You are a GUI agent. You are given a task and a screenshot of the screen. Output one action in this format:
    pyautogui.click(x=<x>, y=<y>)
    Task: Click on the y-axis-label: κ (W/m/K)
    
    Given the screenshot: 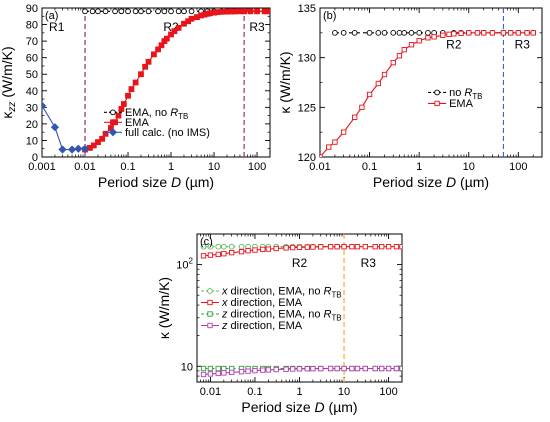 What is the action you would take?
    pyautogui.click(x=164, y=308)
    